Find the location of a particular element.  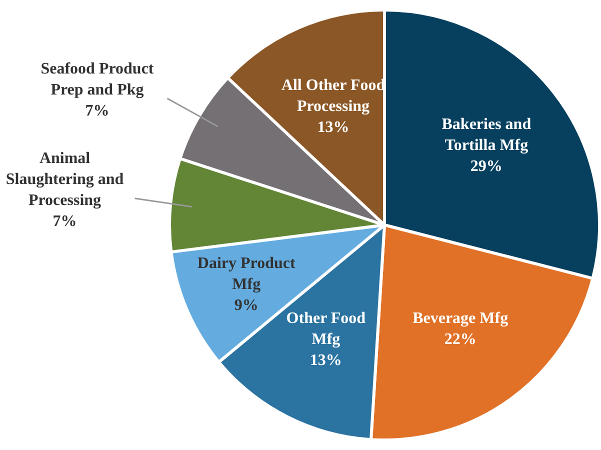

slice-label: Other Food Mfg is located at coordinates (326, 329).